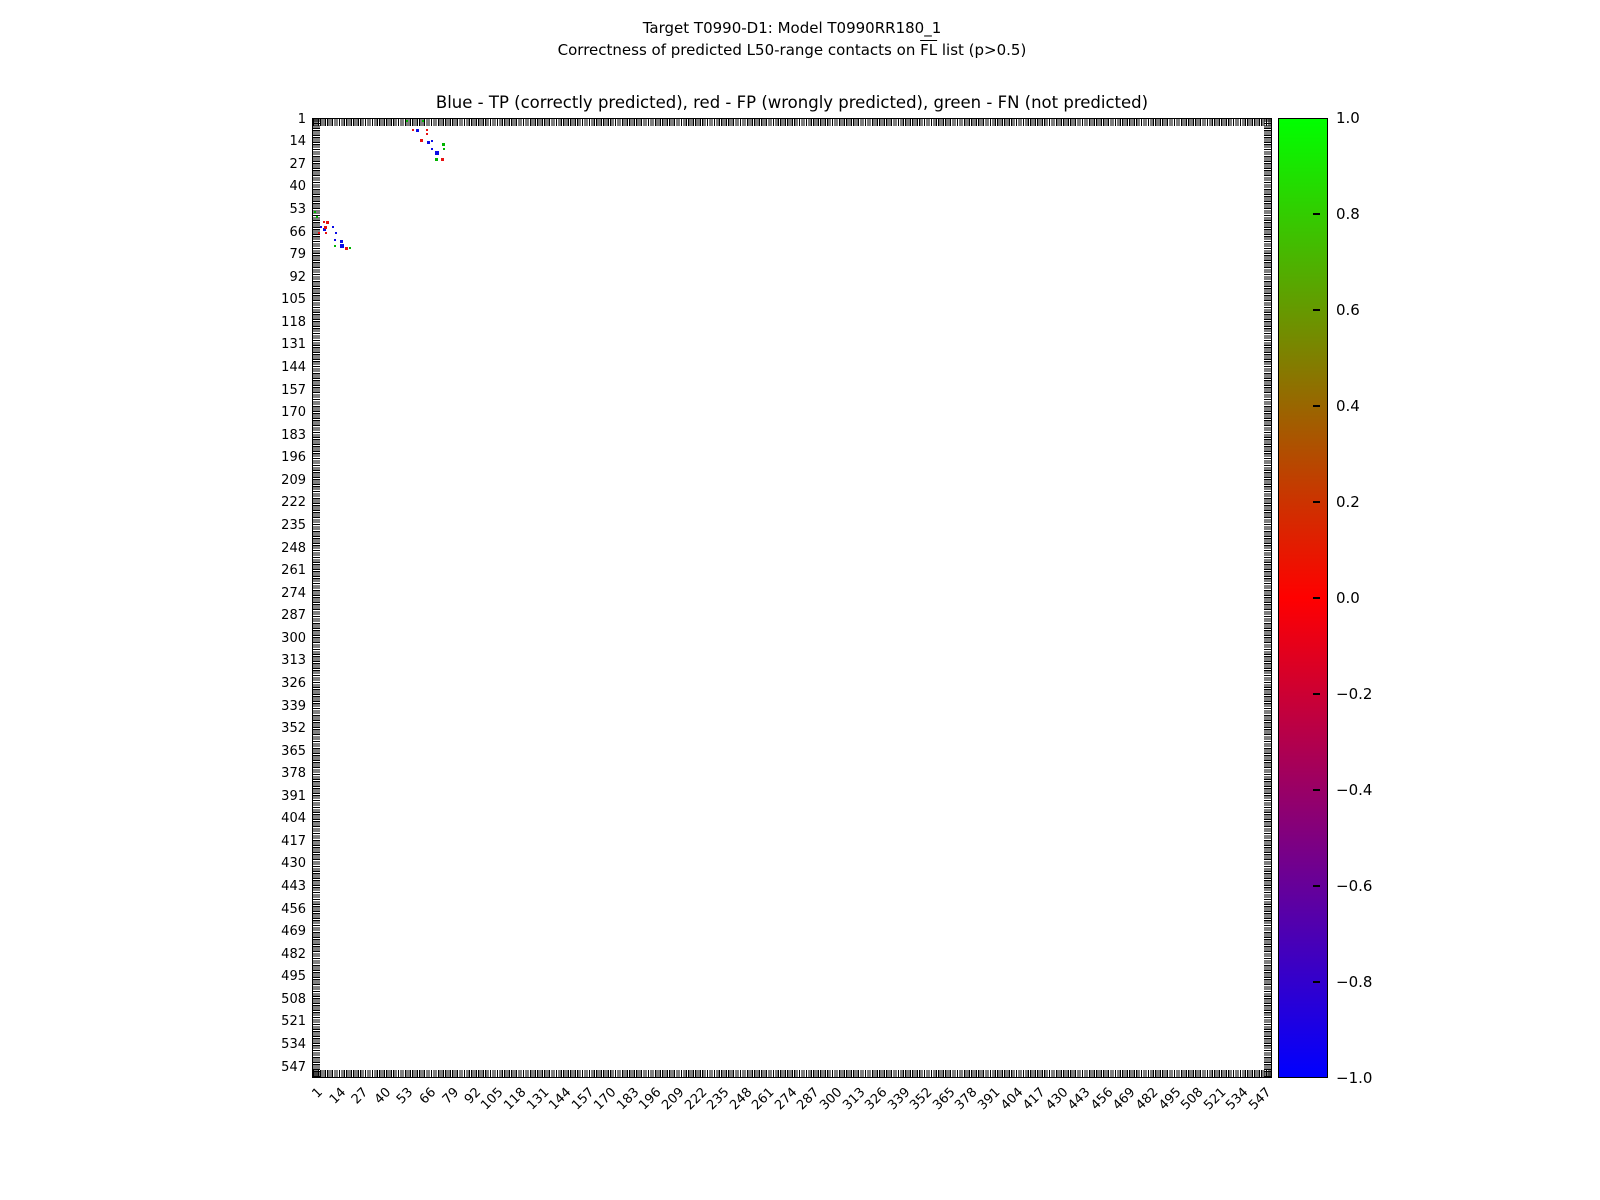 This screenshot has height=1200, width=1600. What do you see at coordinates (966, 1099) in the screenshot?
I see `x-tick-label: 378` at bounding box center [966, 1099].